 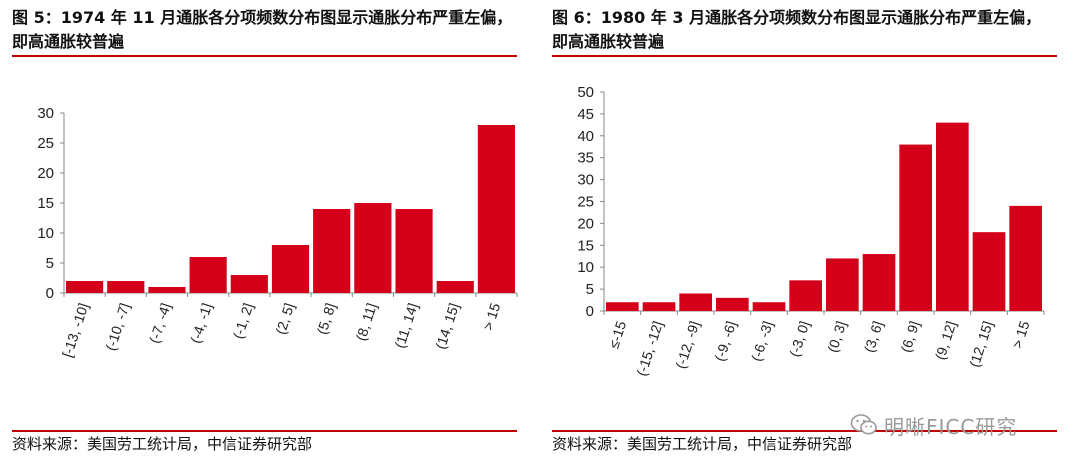 What do you see at coordinates (585, 136) in the screenshot?
I see `y-tick-label: 40` at bounding box center [585, 136].